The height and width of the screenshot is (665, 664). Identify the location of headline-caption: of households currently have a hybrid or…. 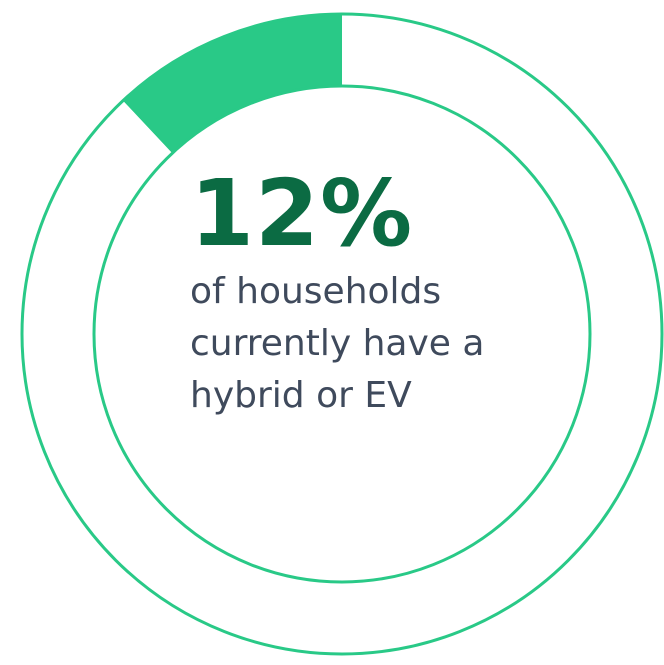
(337, 343).